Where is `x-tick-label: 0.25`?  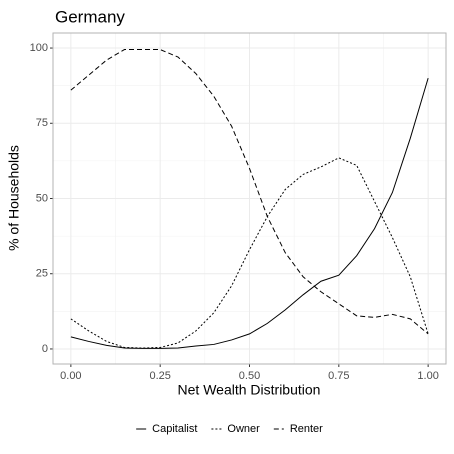 x-tick-label: 0.25 is located at coordinates (159, 376).